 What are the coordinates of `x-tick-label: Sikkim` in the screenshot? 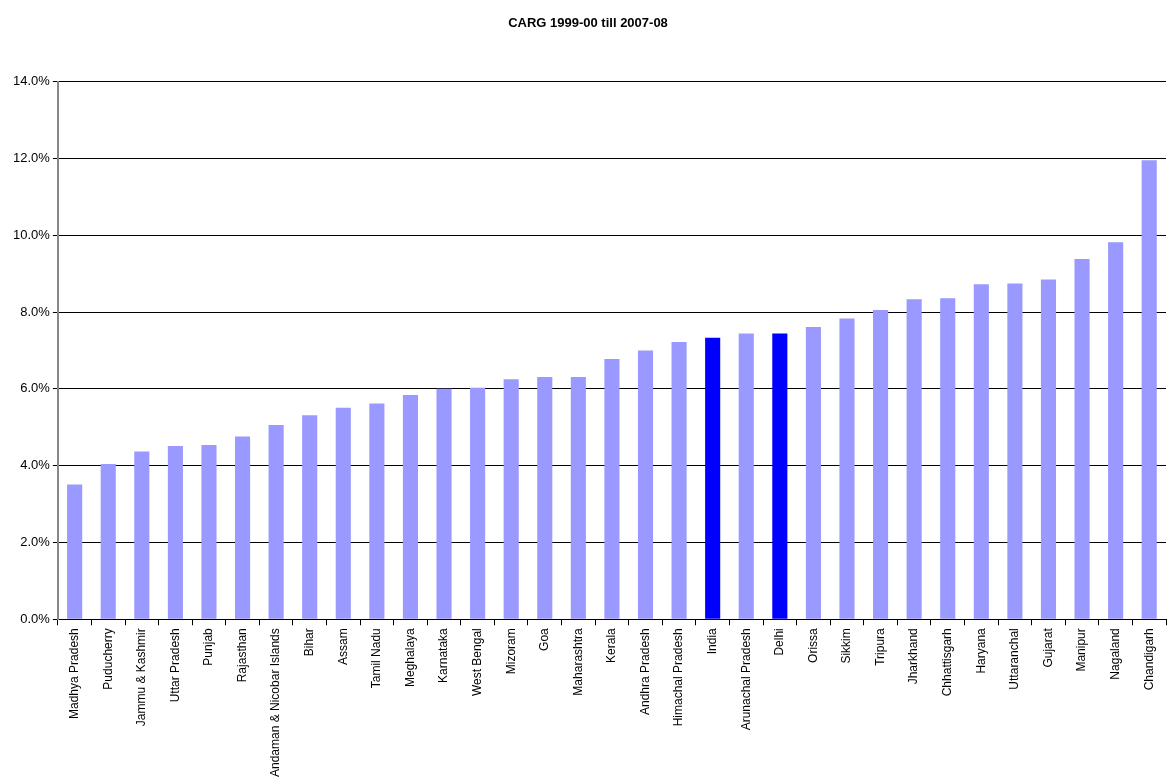 It's located at (846, 646).